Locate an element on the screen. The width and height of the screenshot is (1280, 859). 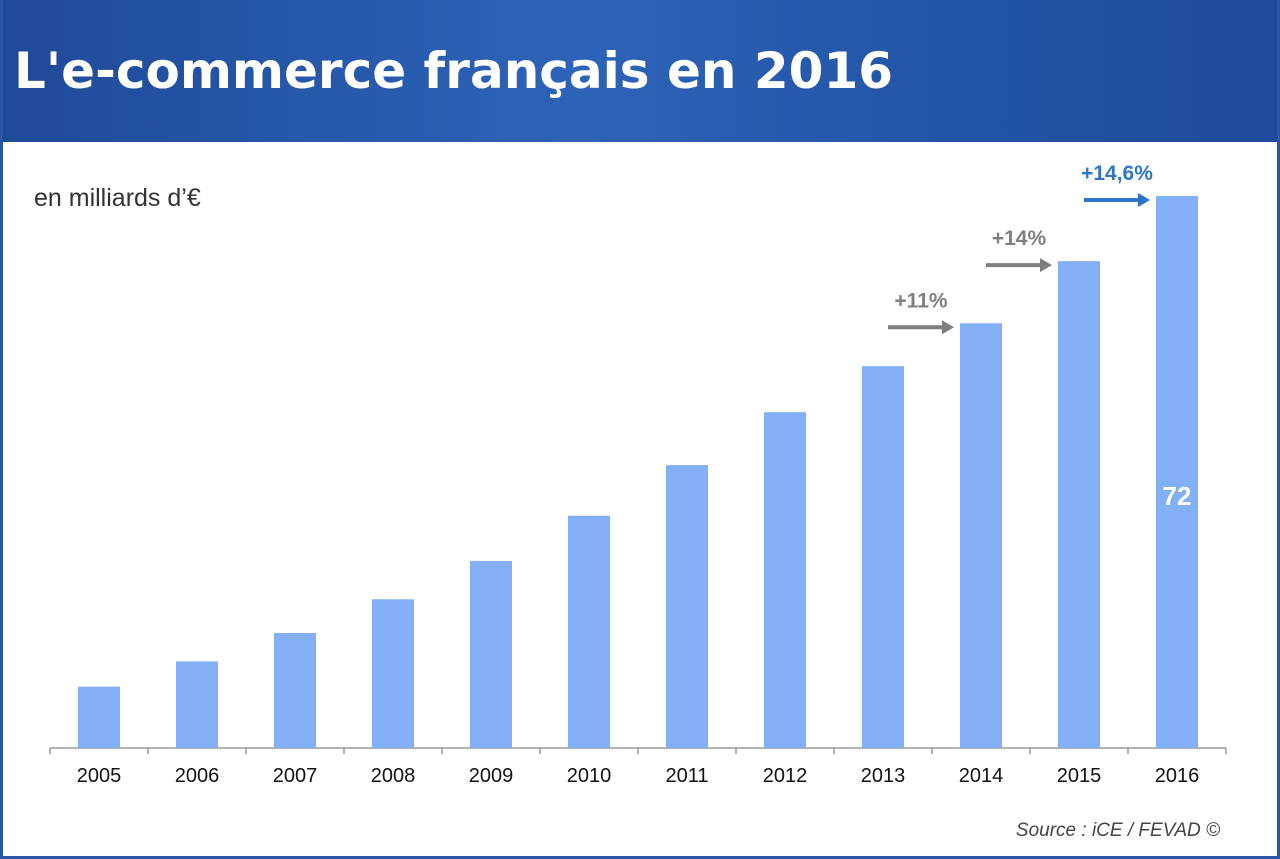
growth-label: +14% is located at coordinates (1019, 238).